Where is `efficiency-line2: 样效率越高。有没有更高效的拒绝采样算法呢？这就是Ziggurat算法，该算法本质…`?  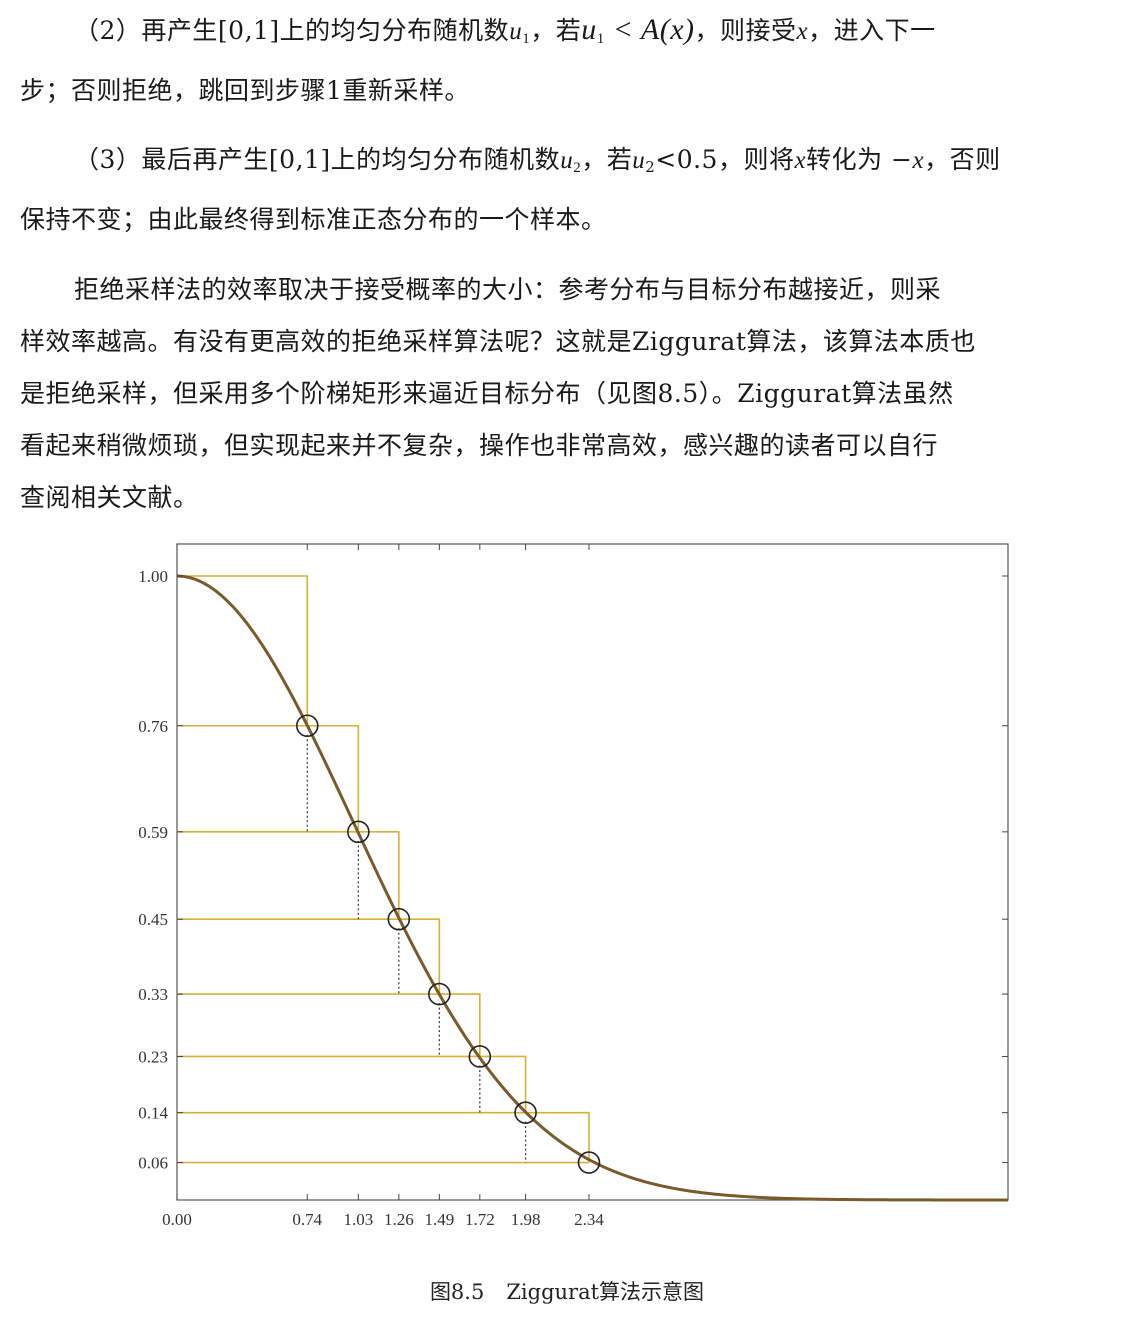
efficiency-line2: 样效率越高。有没有更高效的拒绝采样算法呢？这就是Ziggurat算法，该算法本质… is located at coordinates (498, 341).